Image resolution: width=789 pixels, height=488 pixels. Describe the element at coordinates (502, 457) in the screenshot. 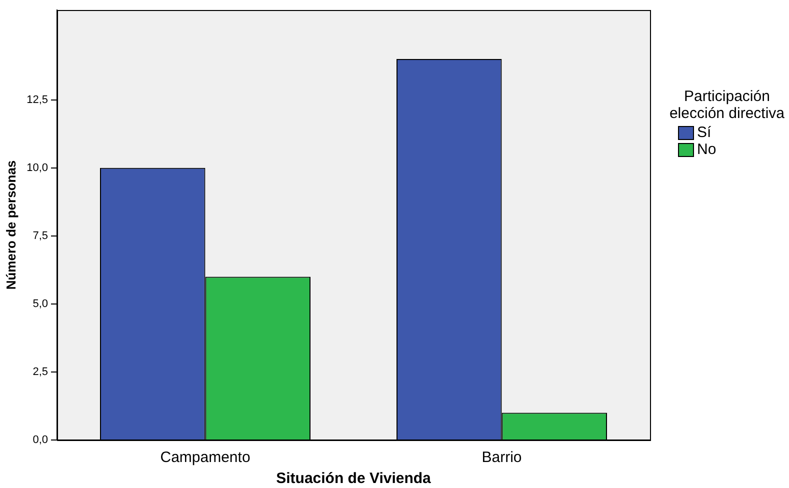

I see `x-tick-label: Barrio` at that location.